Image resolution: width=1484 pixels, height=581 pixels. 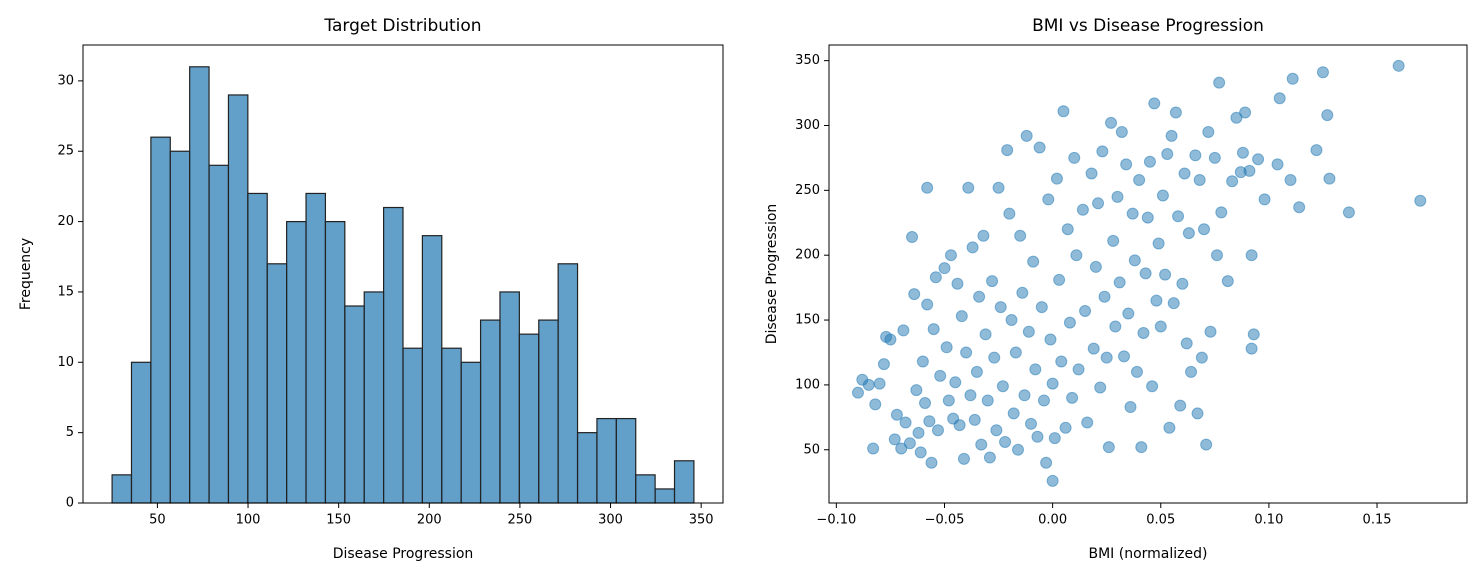 I want to click on x-tick-label: 0.05, so click(x=1160, y=520).